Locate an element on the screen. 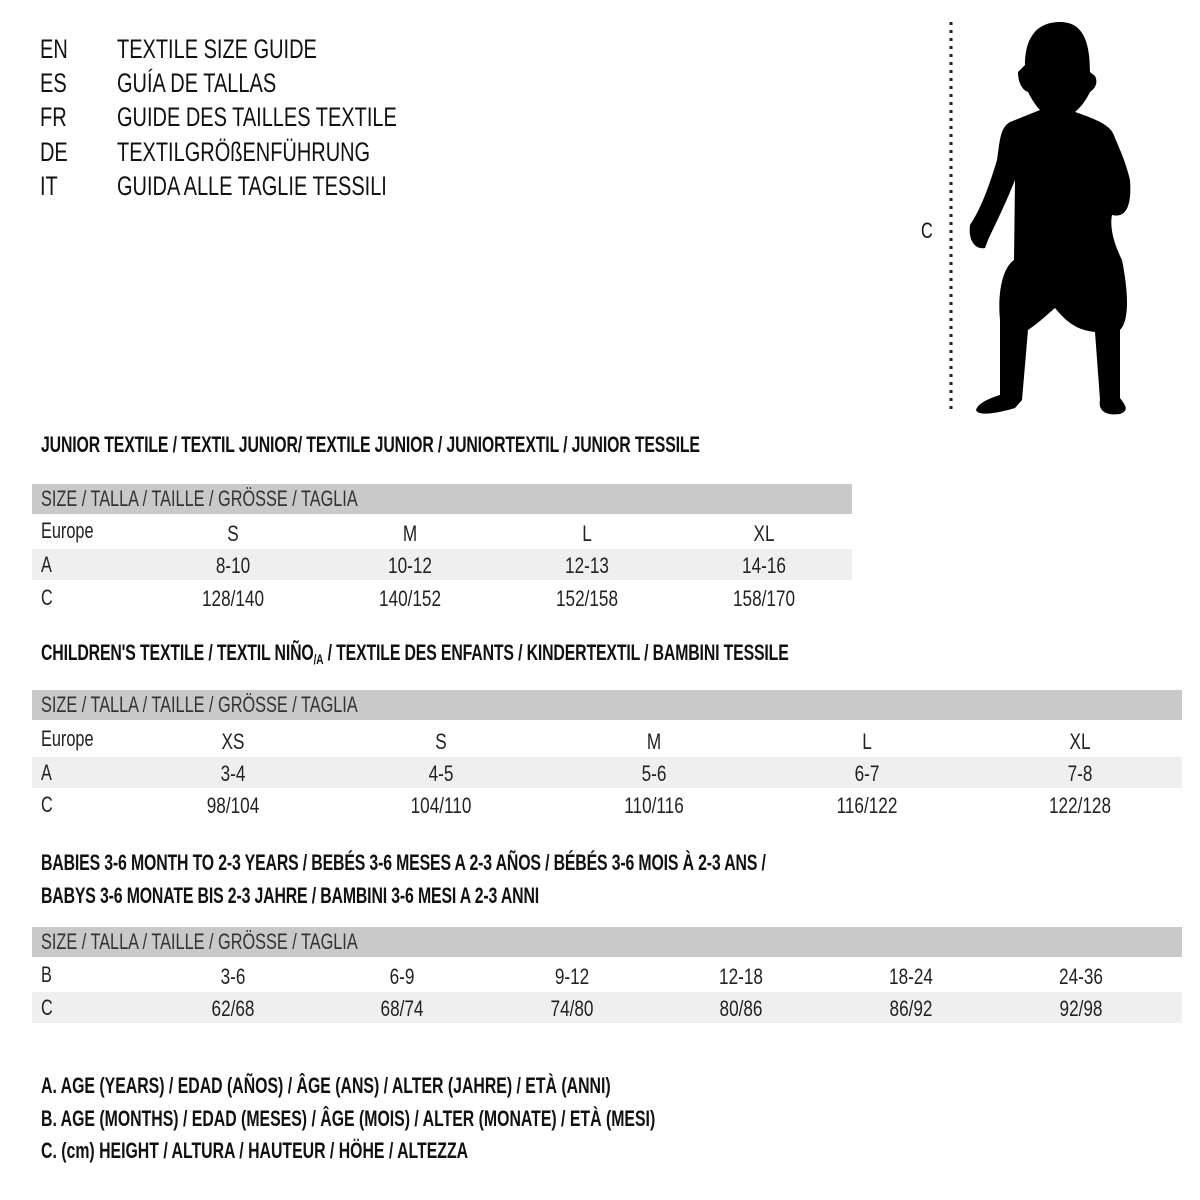 The image size is (1200, 1200). table-cell: 104/110 is located at coordinates (441, 805).